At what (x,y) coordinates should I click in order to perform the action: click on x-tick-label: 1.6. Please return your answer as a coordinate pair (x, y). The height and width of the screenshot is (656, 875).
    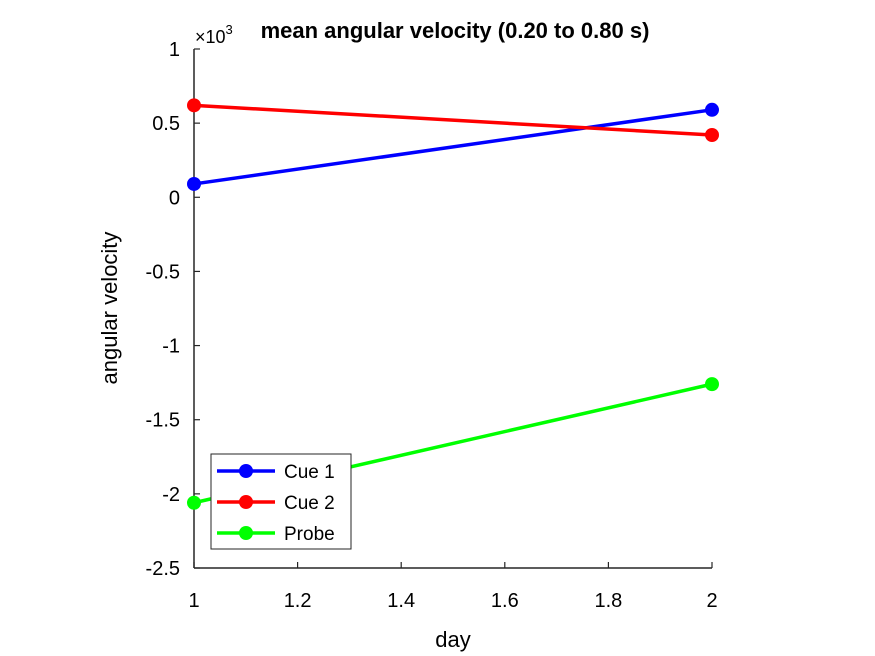
    Looking at the image, I should click on (505, 601).